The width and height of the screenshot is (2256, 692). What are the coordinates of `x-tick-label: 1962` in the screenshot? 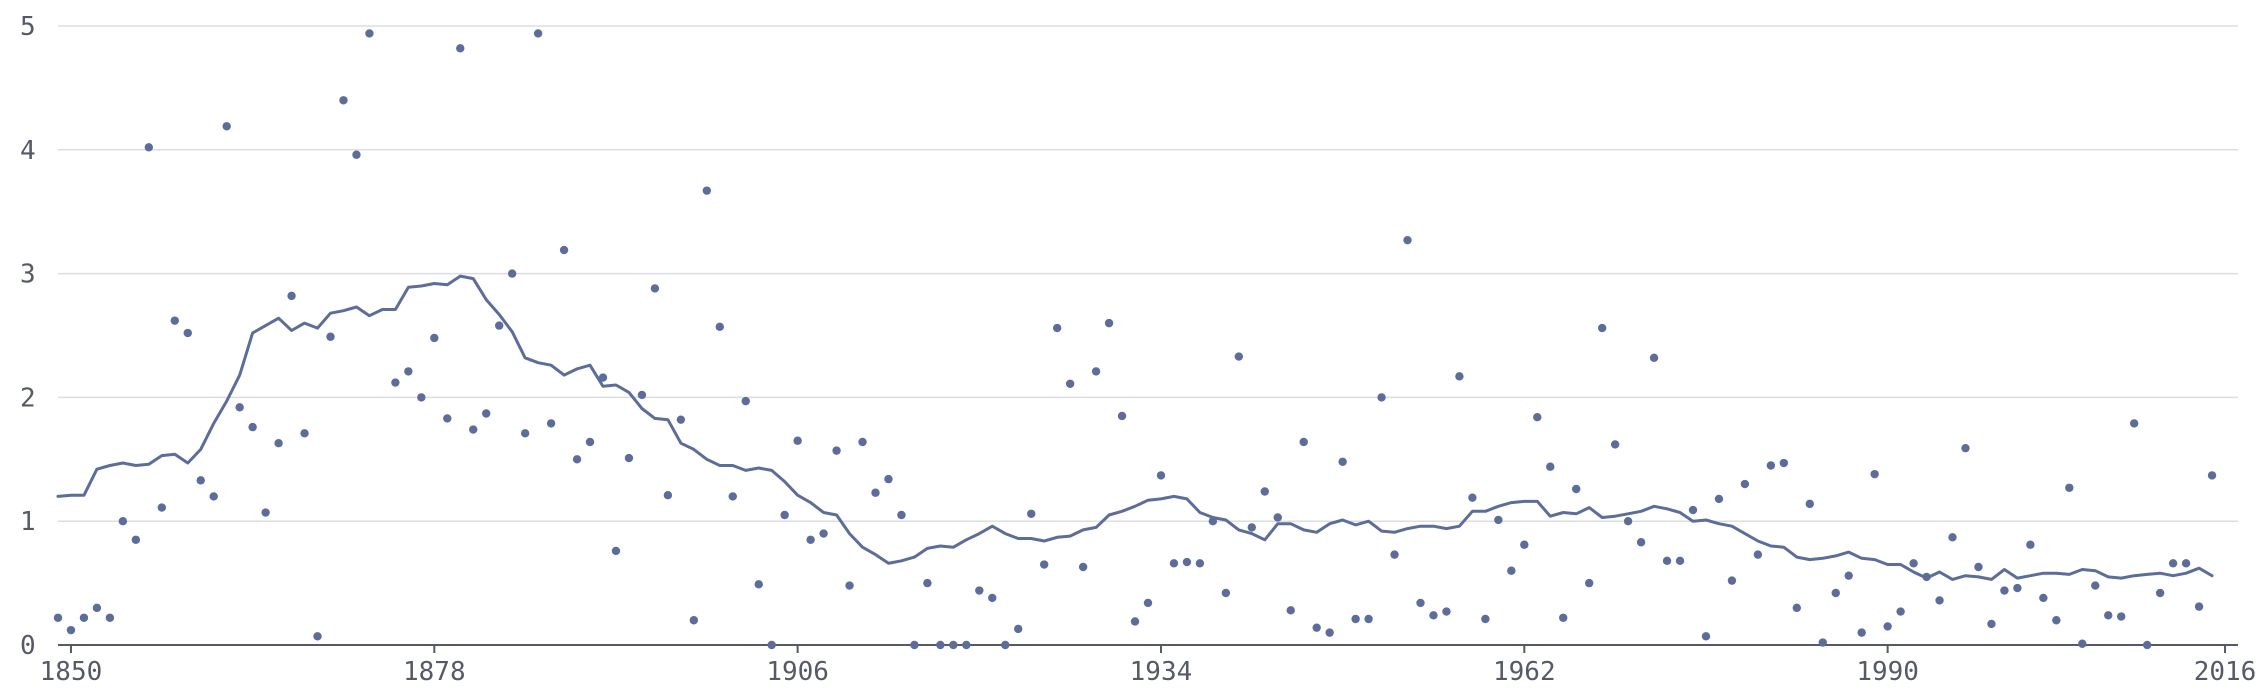 It's located at (1524, 672).